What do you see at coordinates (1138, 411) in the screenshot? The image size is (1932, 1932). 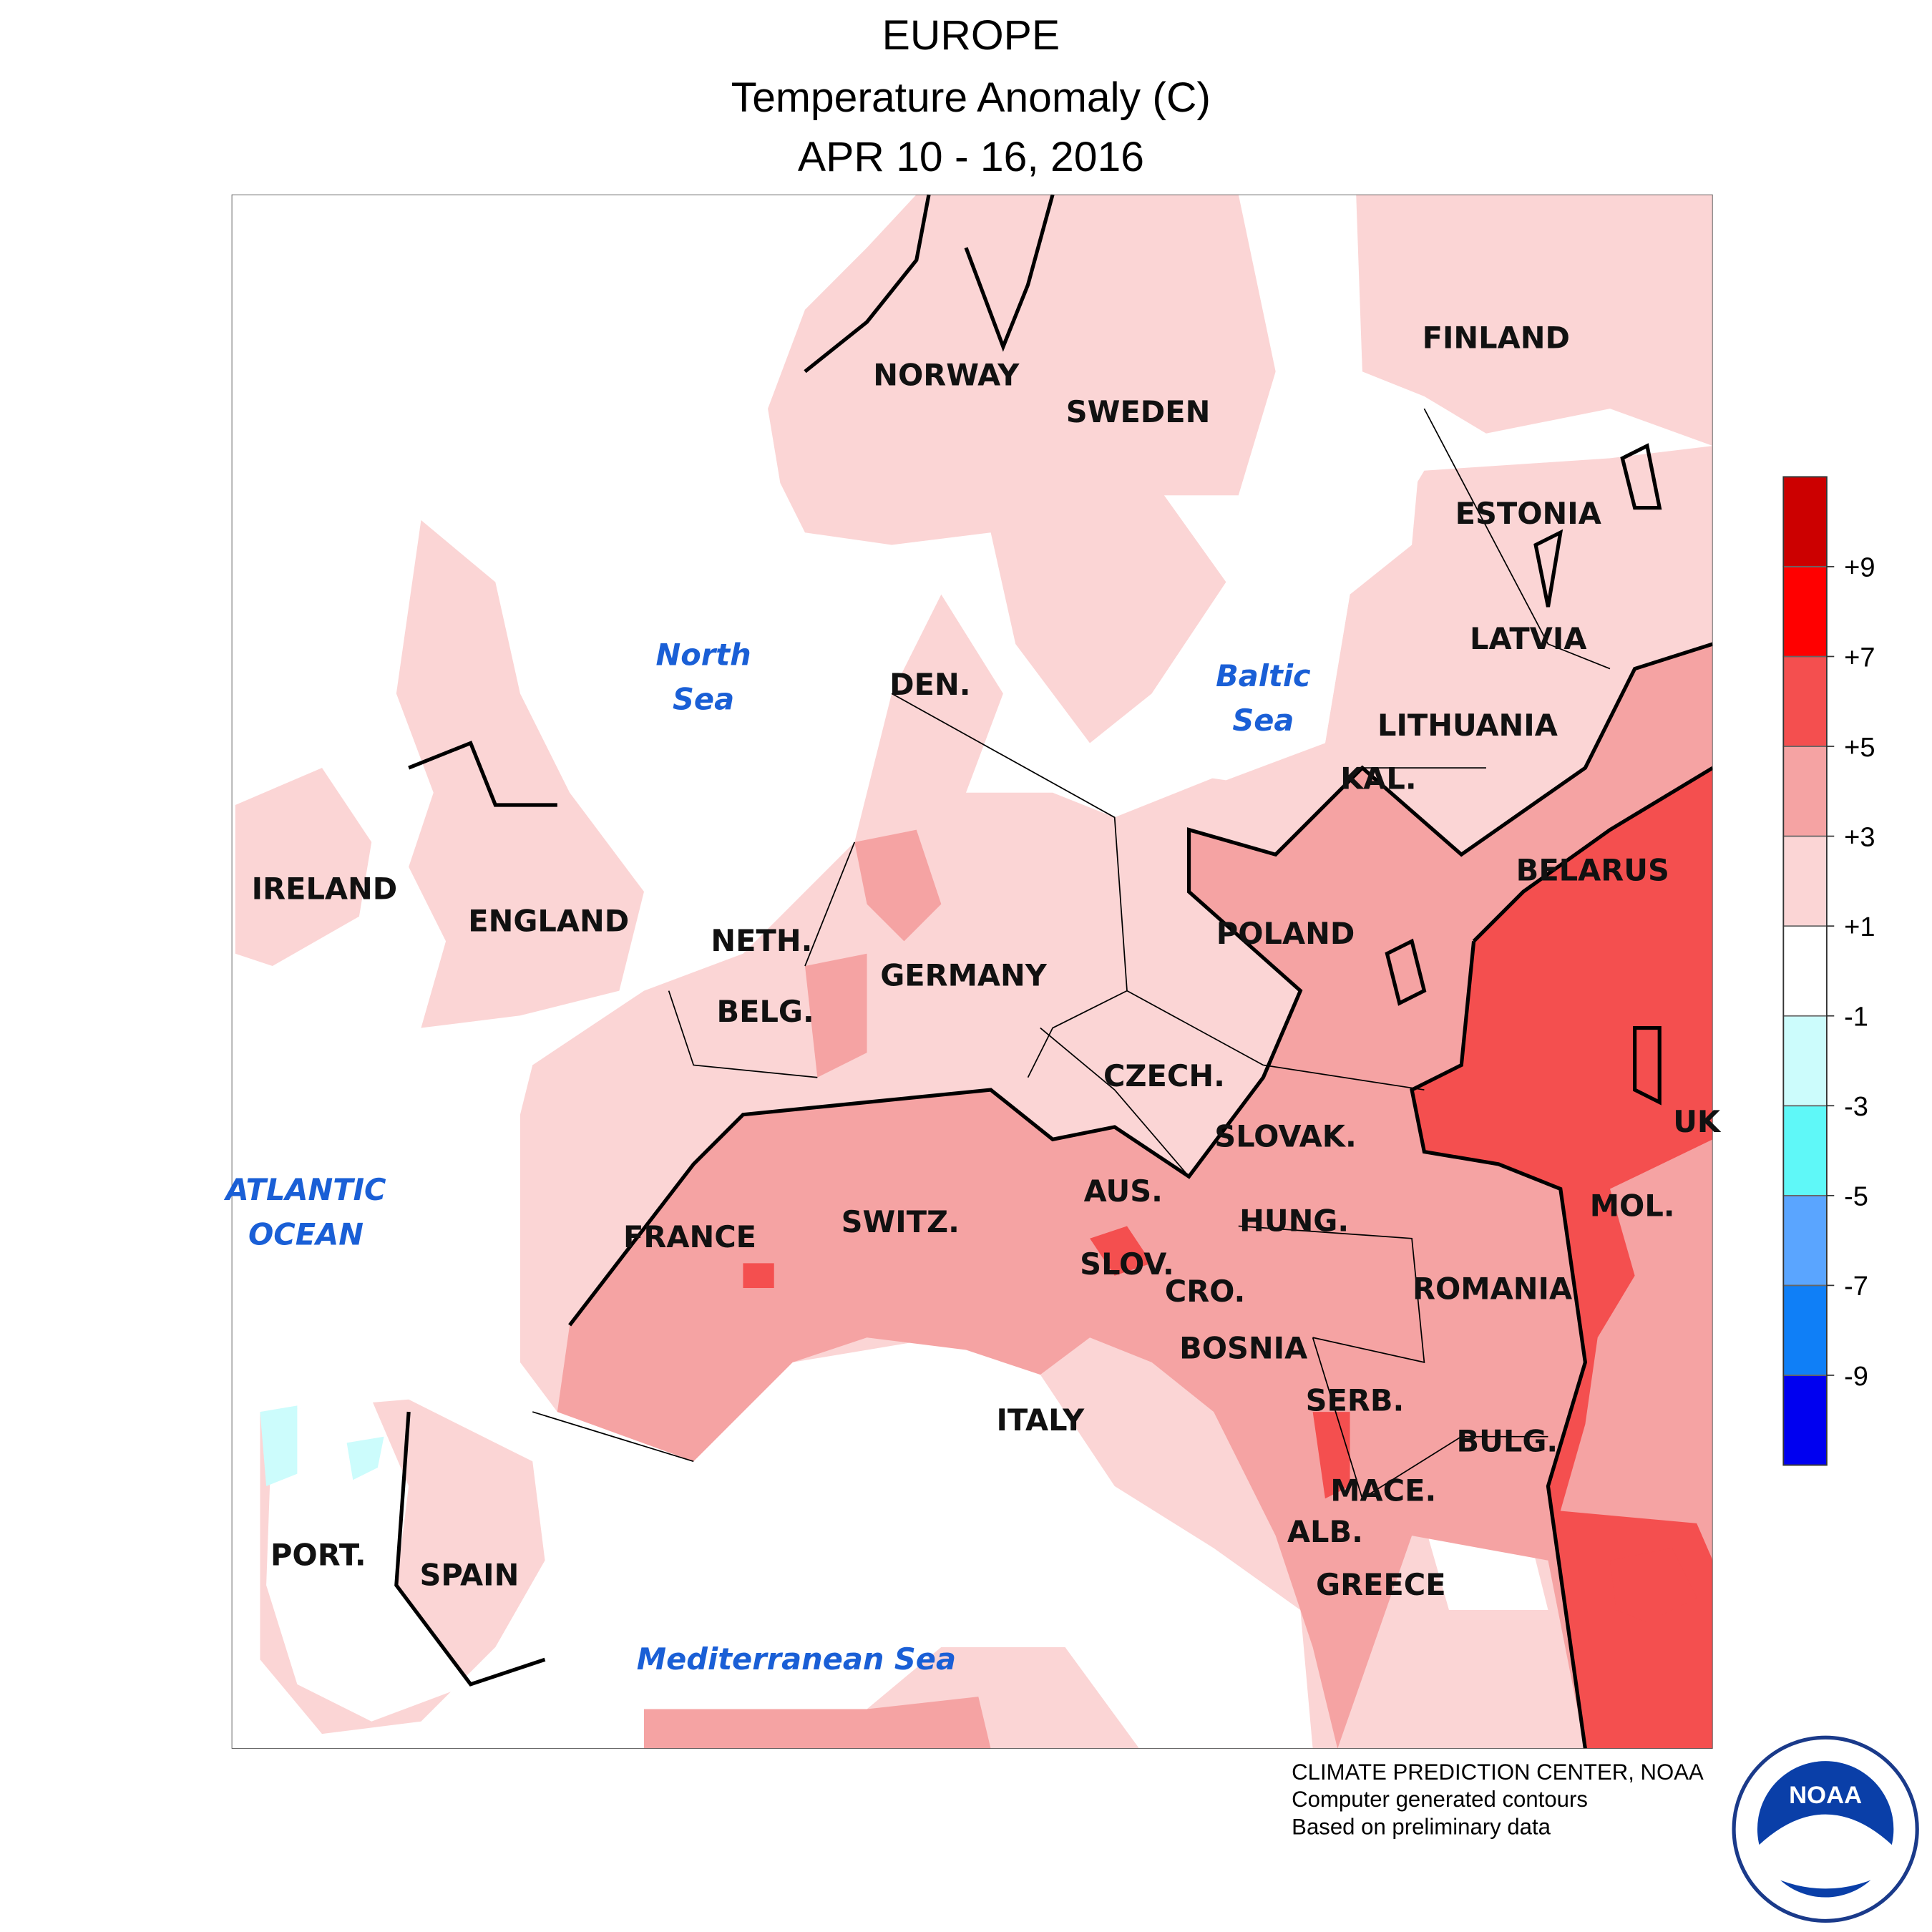 I see `country-label: SWEDEN` at bounding box center [1138, 411].